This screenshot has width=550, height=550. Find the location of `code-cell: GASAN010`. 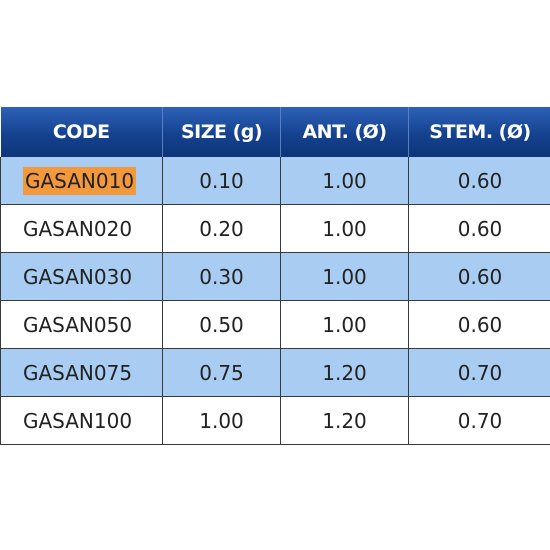

code-cell: GASAN010 is located at coordinates (81, 181).